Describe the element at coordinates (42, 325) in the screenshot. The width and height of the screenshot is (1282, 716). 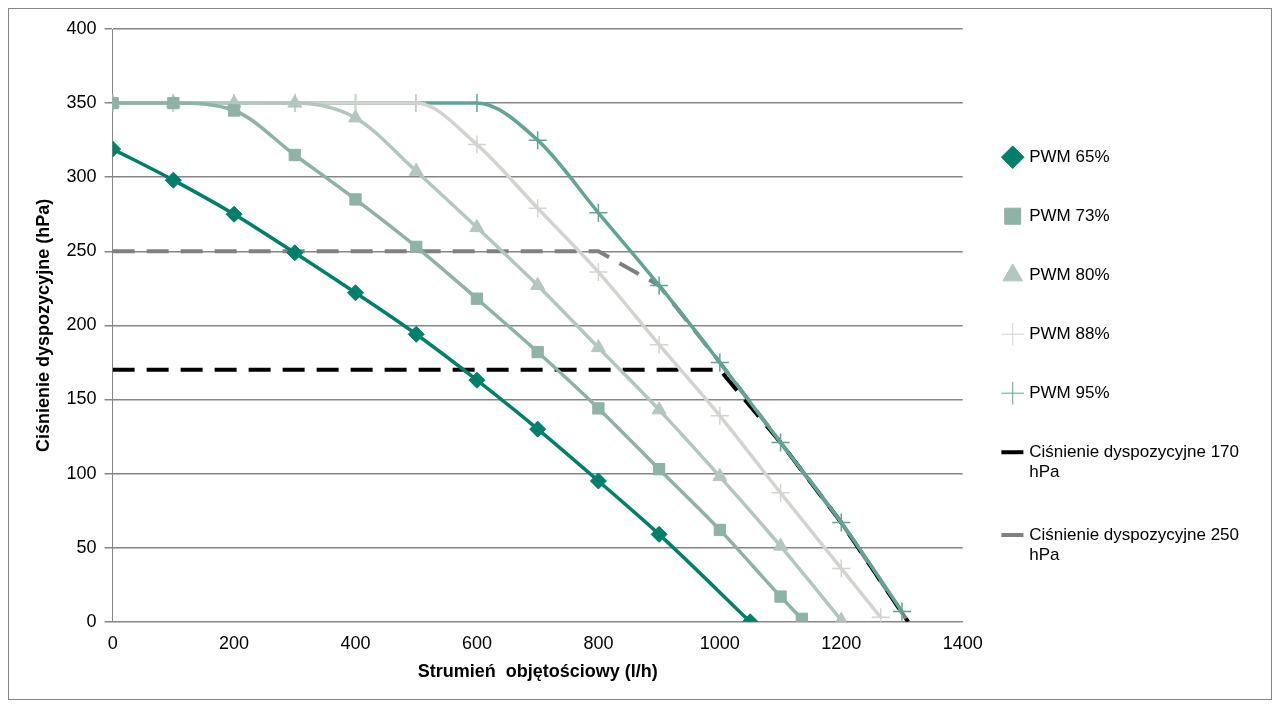
I see `y-axis-title: Ciśnienie dyspozycyjne (hPa)` at that location.